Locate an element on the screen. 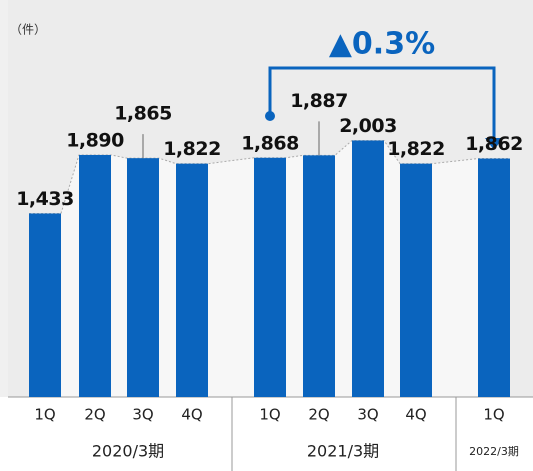  value-label: 1,890 is located at coordinates (95, 140).